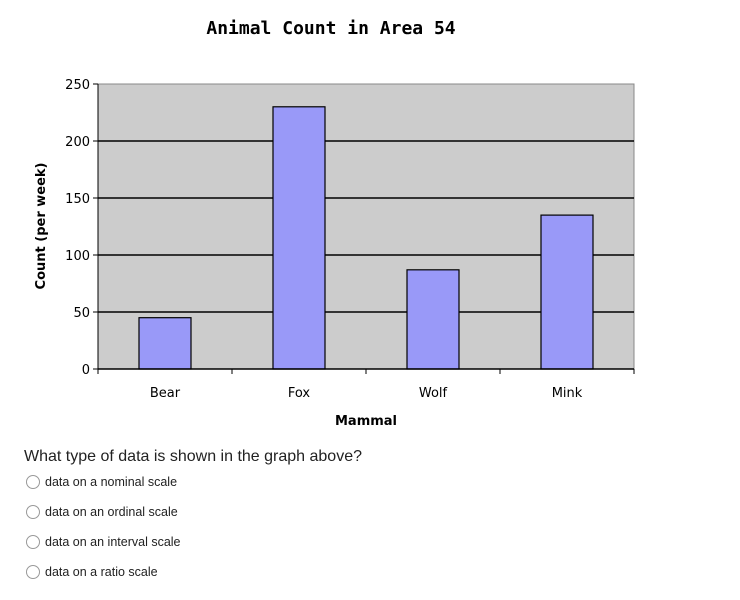 Image resolution: width=740 pixels, height=600 pixels. I want to click on x-tick-label: Wolf, so click(433, 393).